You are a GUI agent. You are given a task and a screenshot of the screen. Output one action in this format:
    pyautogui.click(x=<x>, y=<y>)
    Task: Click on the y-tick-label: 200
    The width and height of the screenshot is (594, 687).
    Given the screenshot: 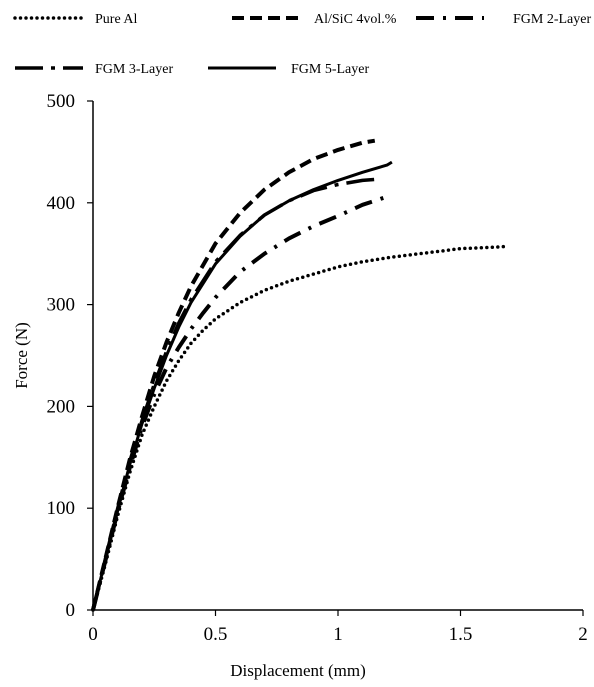 What is the action you would take?
    pyautogui.click(x=61, y=406)
    